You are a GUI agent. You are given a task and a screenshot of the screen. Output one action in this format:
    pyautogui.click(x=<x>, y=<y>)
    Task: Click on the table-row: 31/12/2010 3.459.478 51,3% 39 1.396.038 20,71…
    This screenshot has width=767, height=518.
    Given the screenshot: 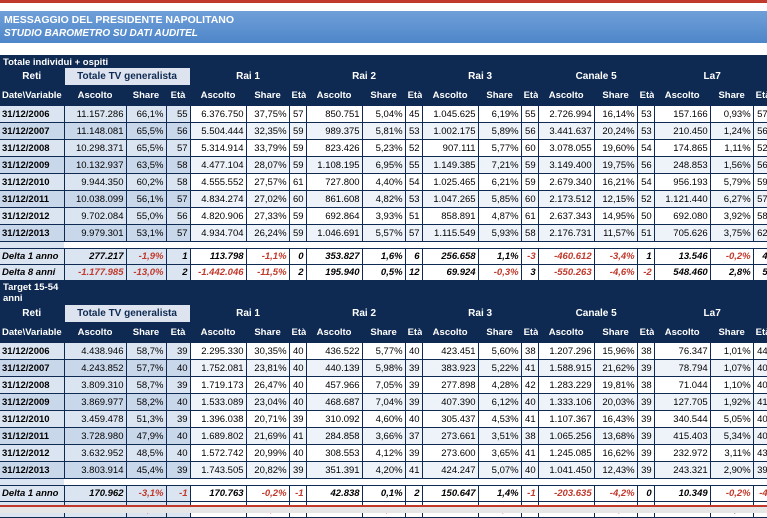 What is the action you would take?
    pyautogui.click(x=383, y=419)
    